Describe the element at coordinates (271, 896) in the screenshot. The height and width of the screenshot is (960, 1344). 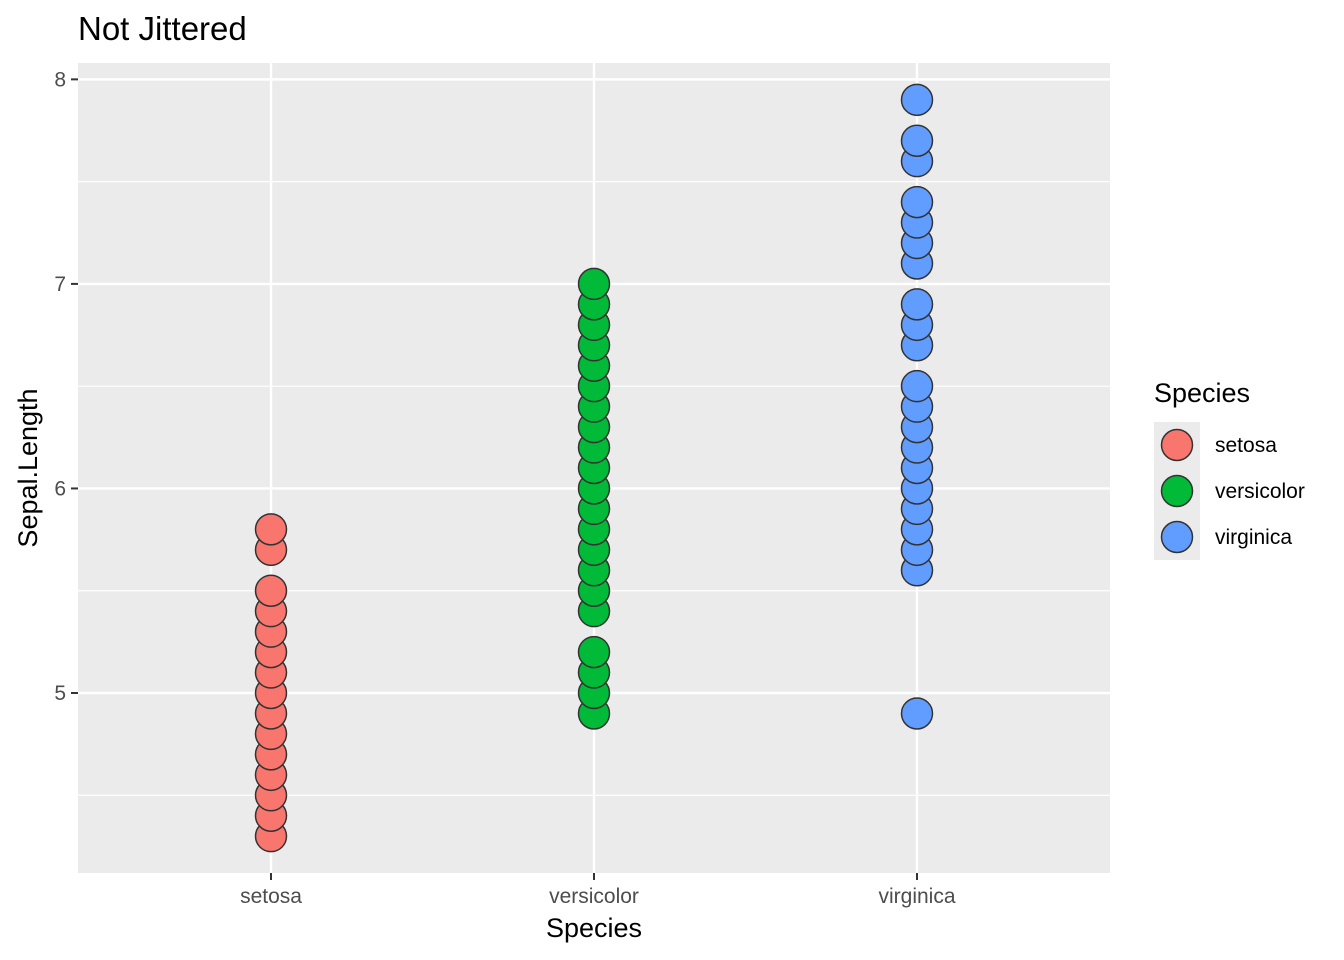
I see `x-tick-label: setosa` at that location.